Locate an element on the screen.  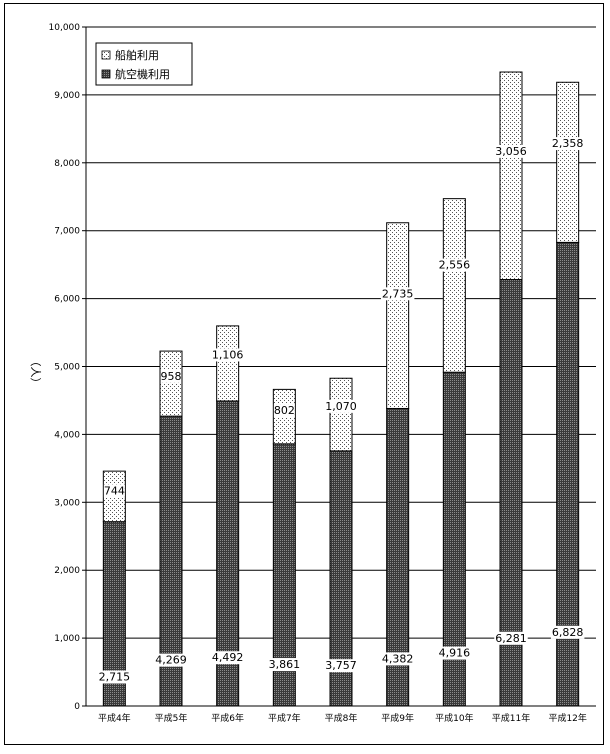
x-tick-label-0: 平成4年 is located at coordinates (114, 718).